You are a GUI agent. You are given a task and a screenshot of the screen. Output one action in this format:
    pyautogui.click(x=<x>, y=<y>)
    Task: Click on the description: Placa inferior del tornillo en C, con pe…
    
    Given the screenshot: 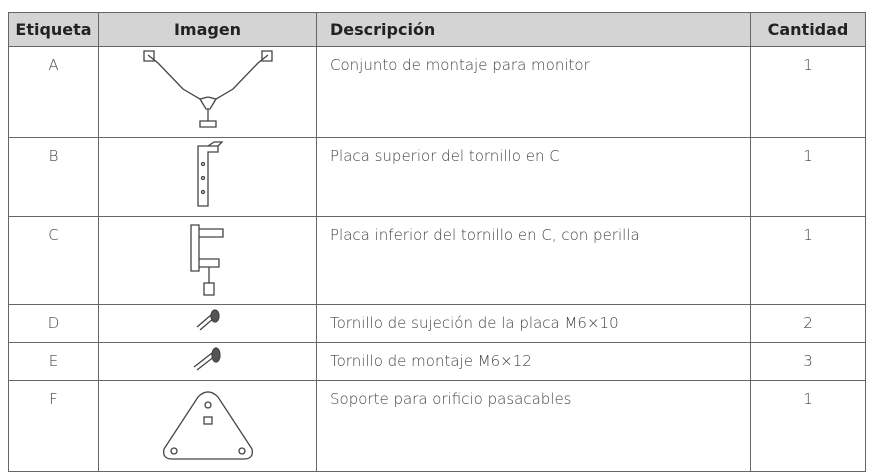 What is the action you would take?
    pyautogui.click(x=533, y=260)
    